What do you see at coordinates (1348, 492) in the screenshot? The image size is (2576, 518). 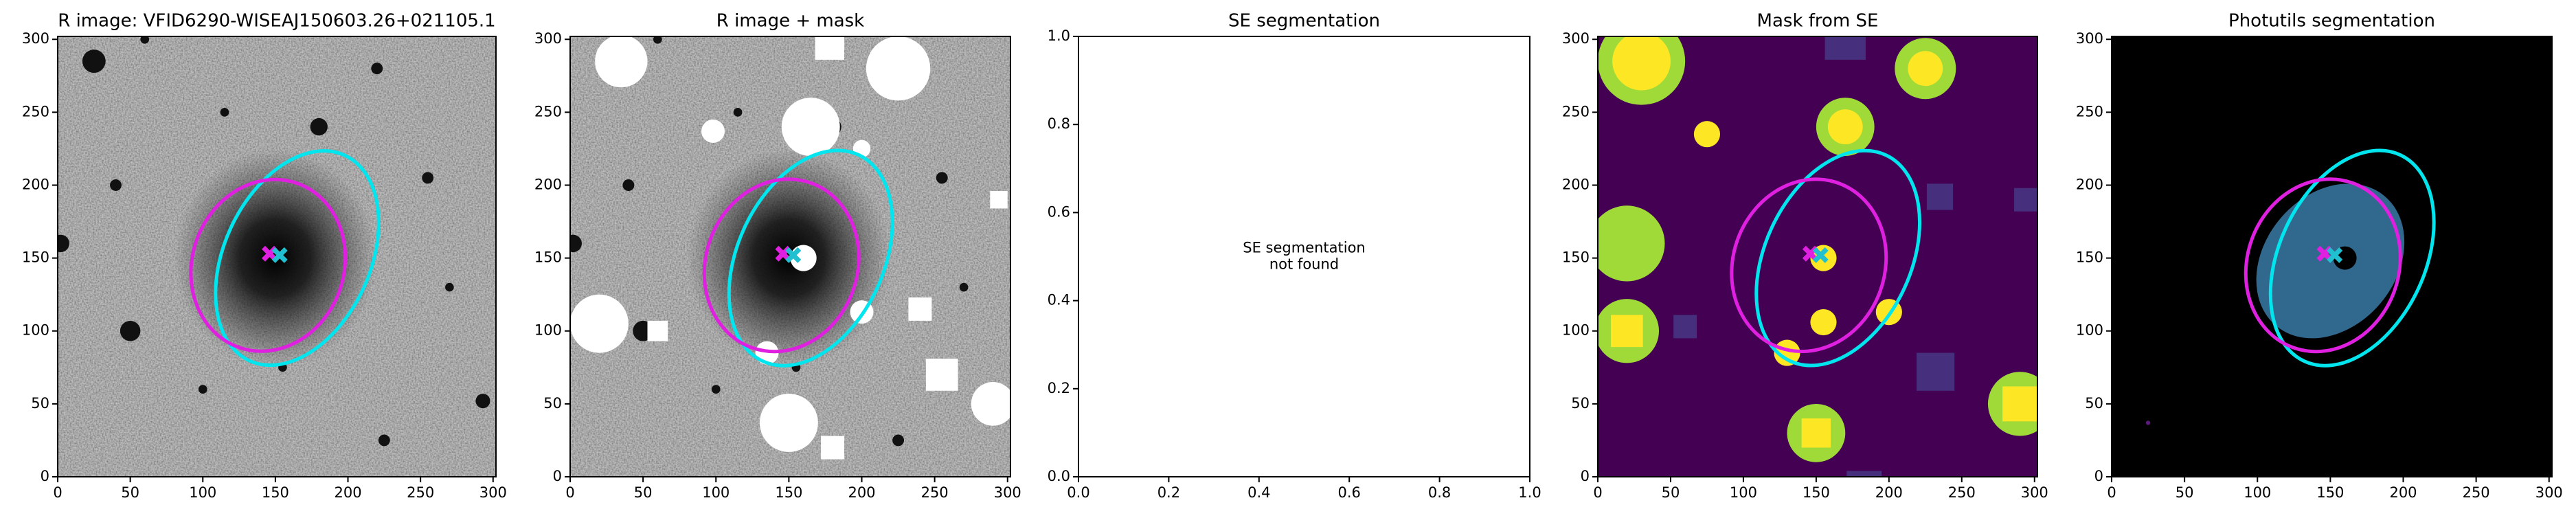 I see `x-tick-label: 0.6` at bounding box center [1348, 492].